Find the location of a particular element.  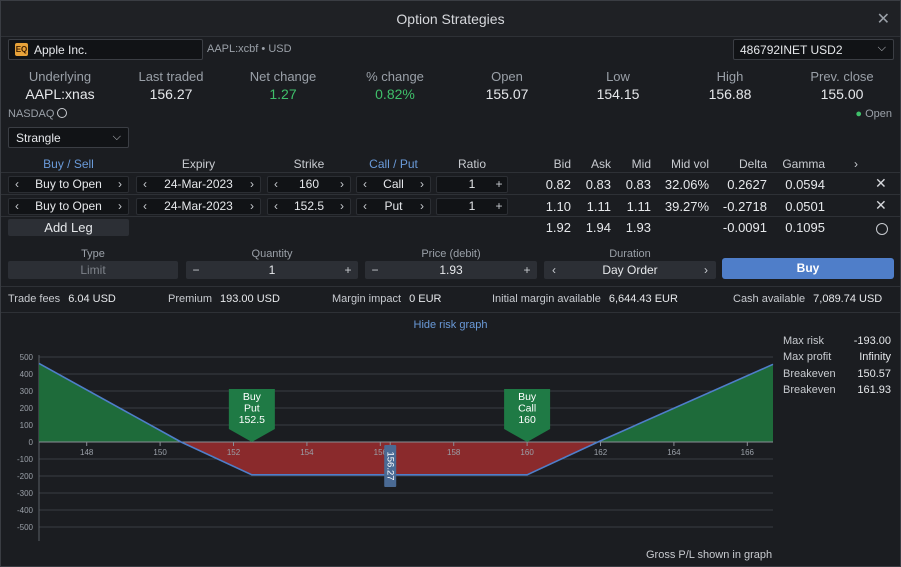

strike-marker-label: Buy is located at coordinates (527, 397).